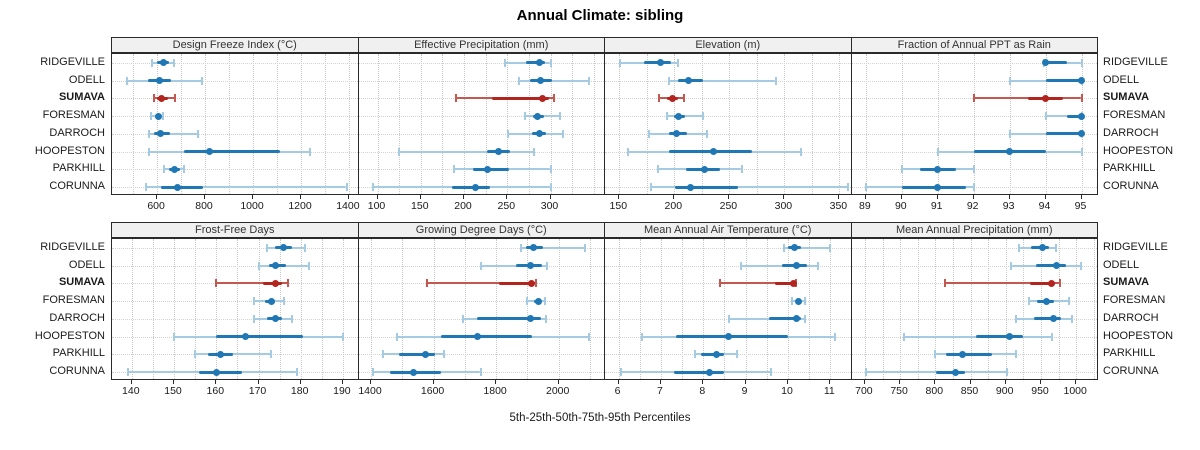 The image size is (1200, 450). Describe the element at coordinates (617, 391) in the screenshot. I see `axis-tick-label: 6` at that location.